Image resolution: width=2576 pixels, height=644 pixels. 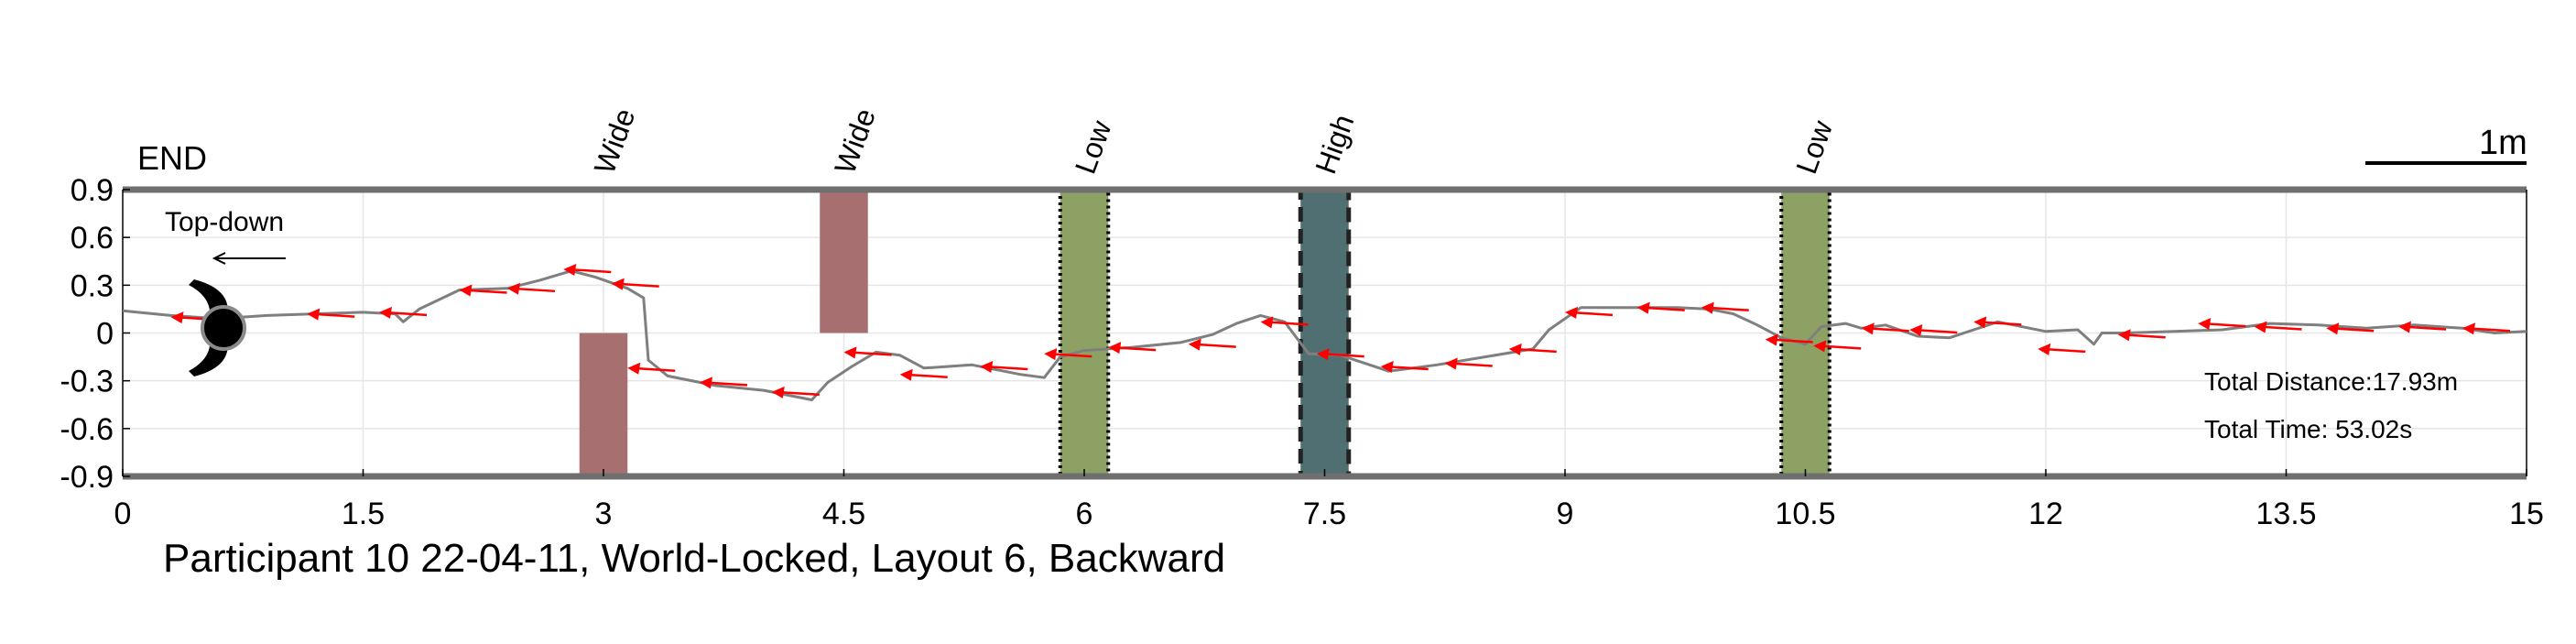 I want to click on end-label: END, so click(x=172, y=158).